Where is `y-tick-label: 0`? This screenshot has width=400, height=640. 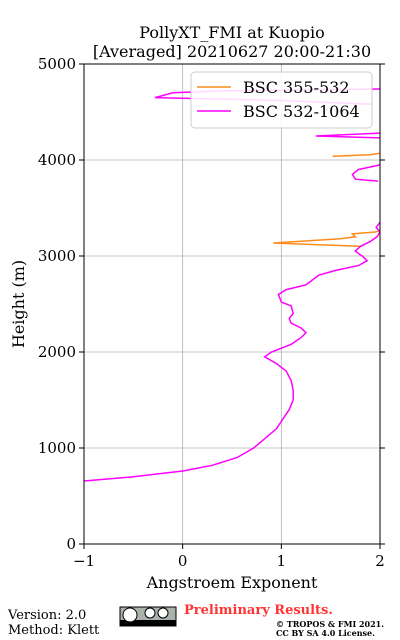 y-tick-label: 0 is located at coordinates (71, 544).